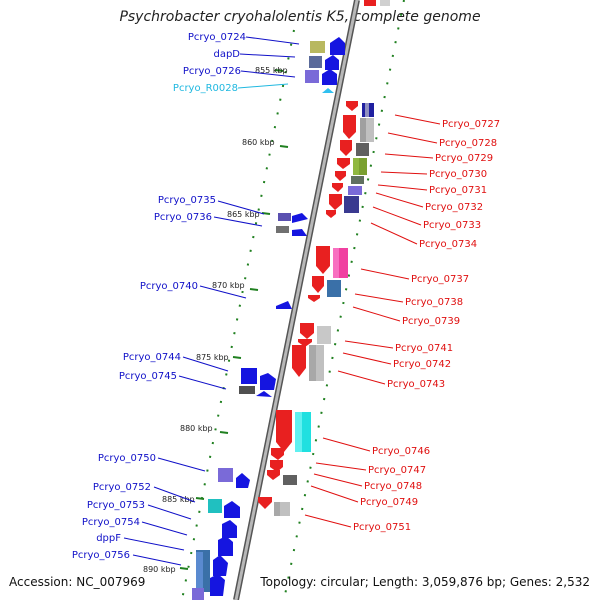 The image size is (600, 600). What do you see at coordinates (111, 522) in the screenshot?
I see `gene-label-pcryo-0754: Pcryo_0754` at bounding box center [111, 522].